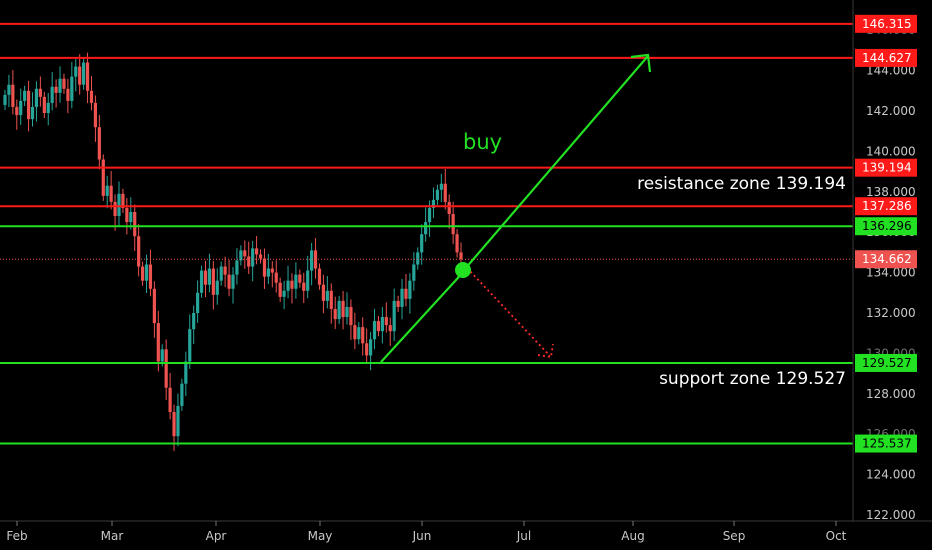 Image resolution: width=932 pixels, height=550 pixels. I want to click on time-tick-label: Sep, so click(734, 536).